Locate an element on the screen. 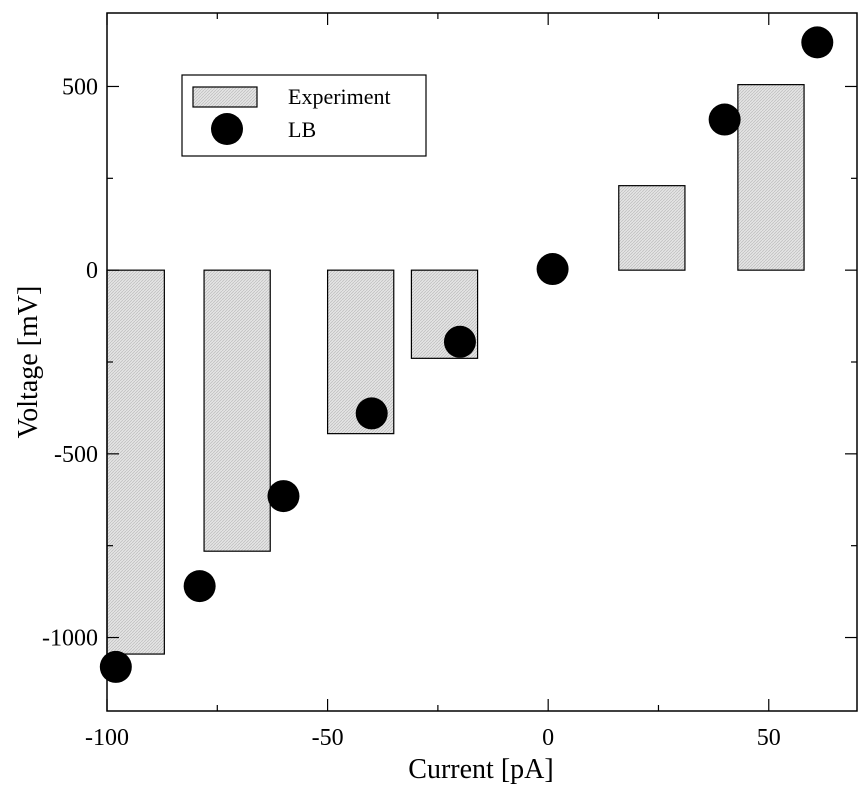 This screenshot has width=858, height=792. legend-label-experiment: Experiment is located at coordinates (339, 96).